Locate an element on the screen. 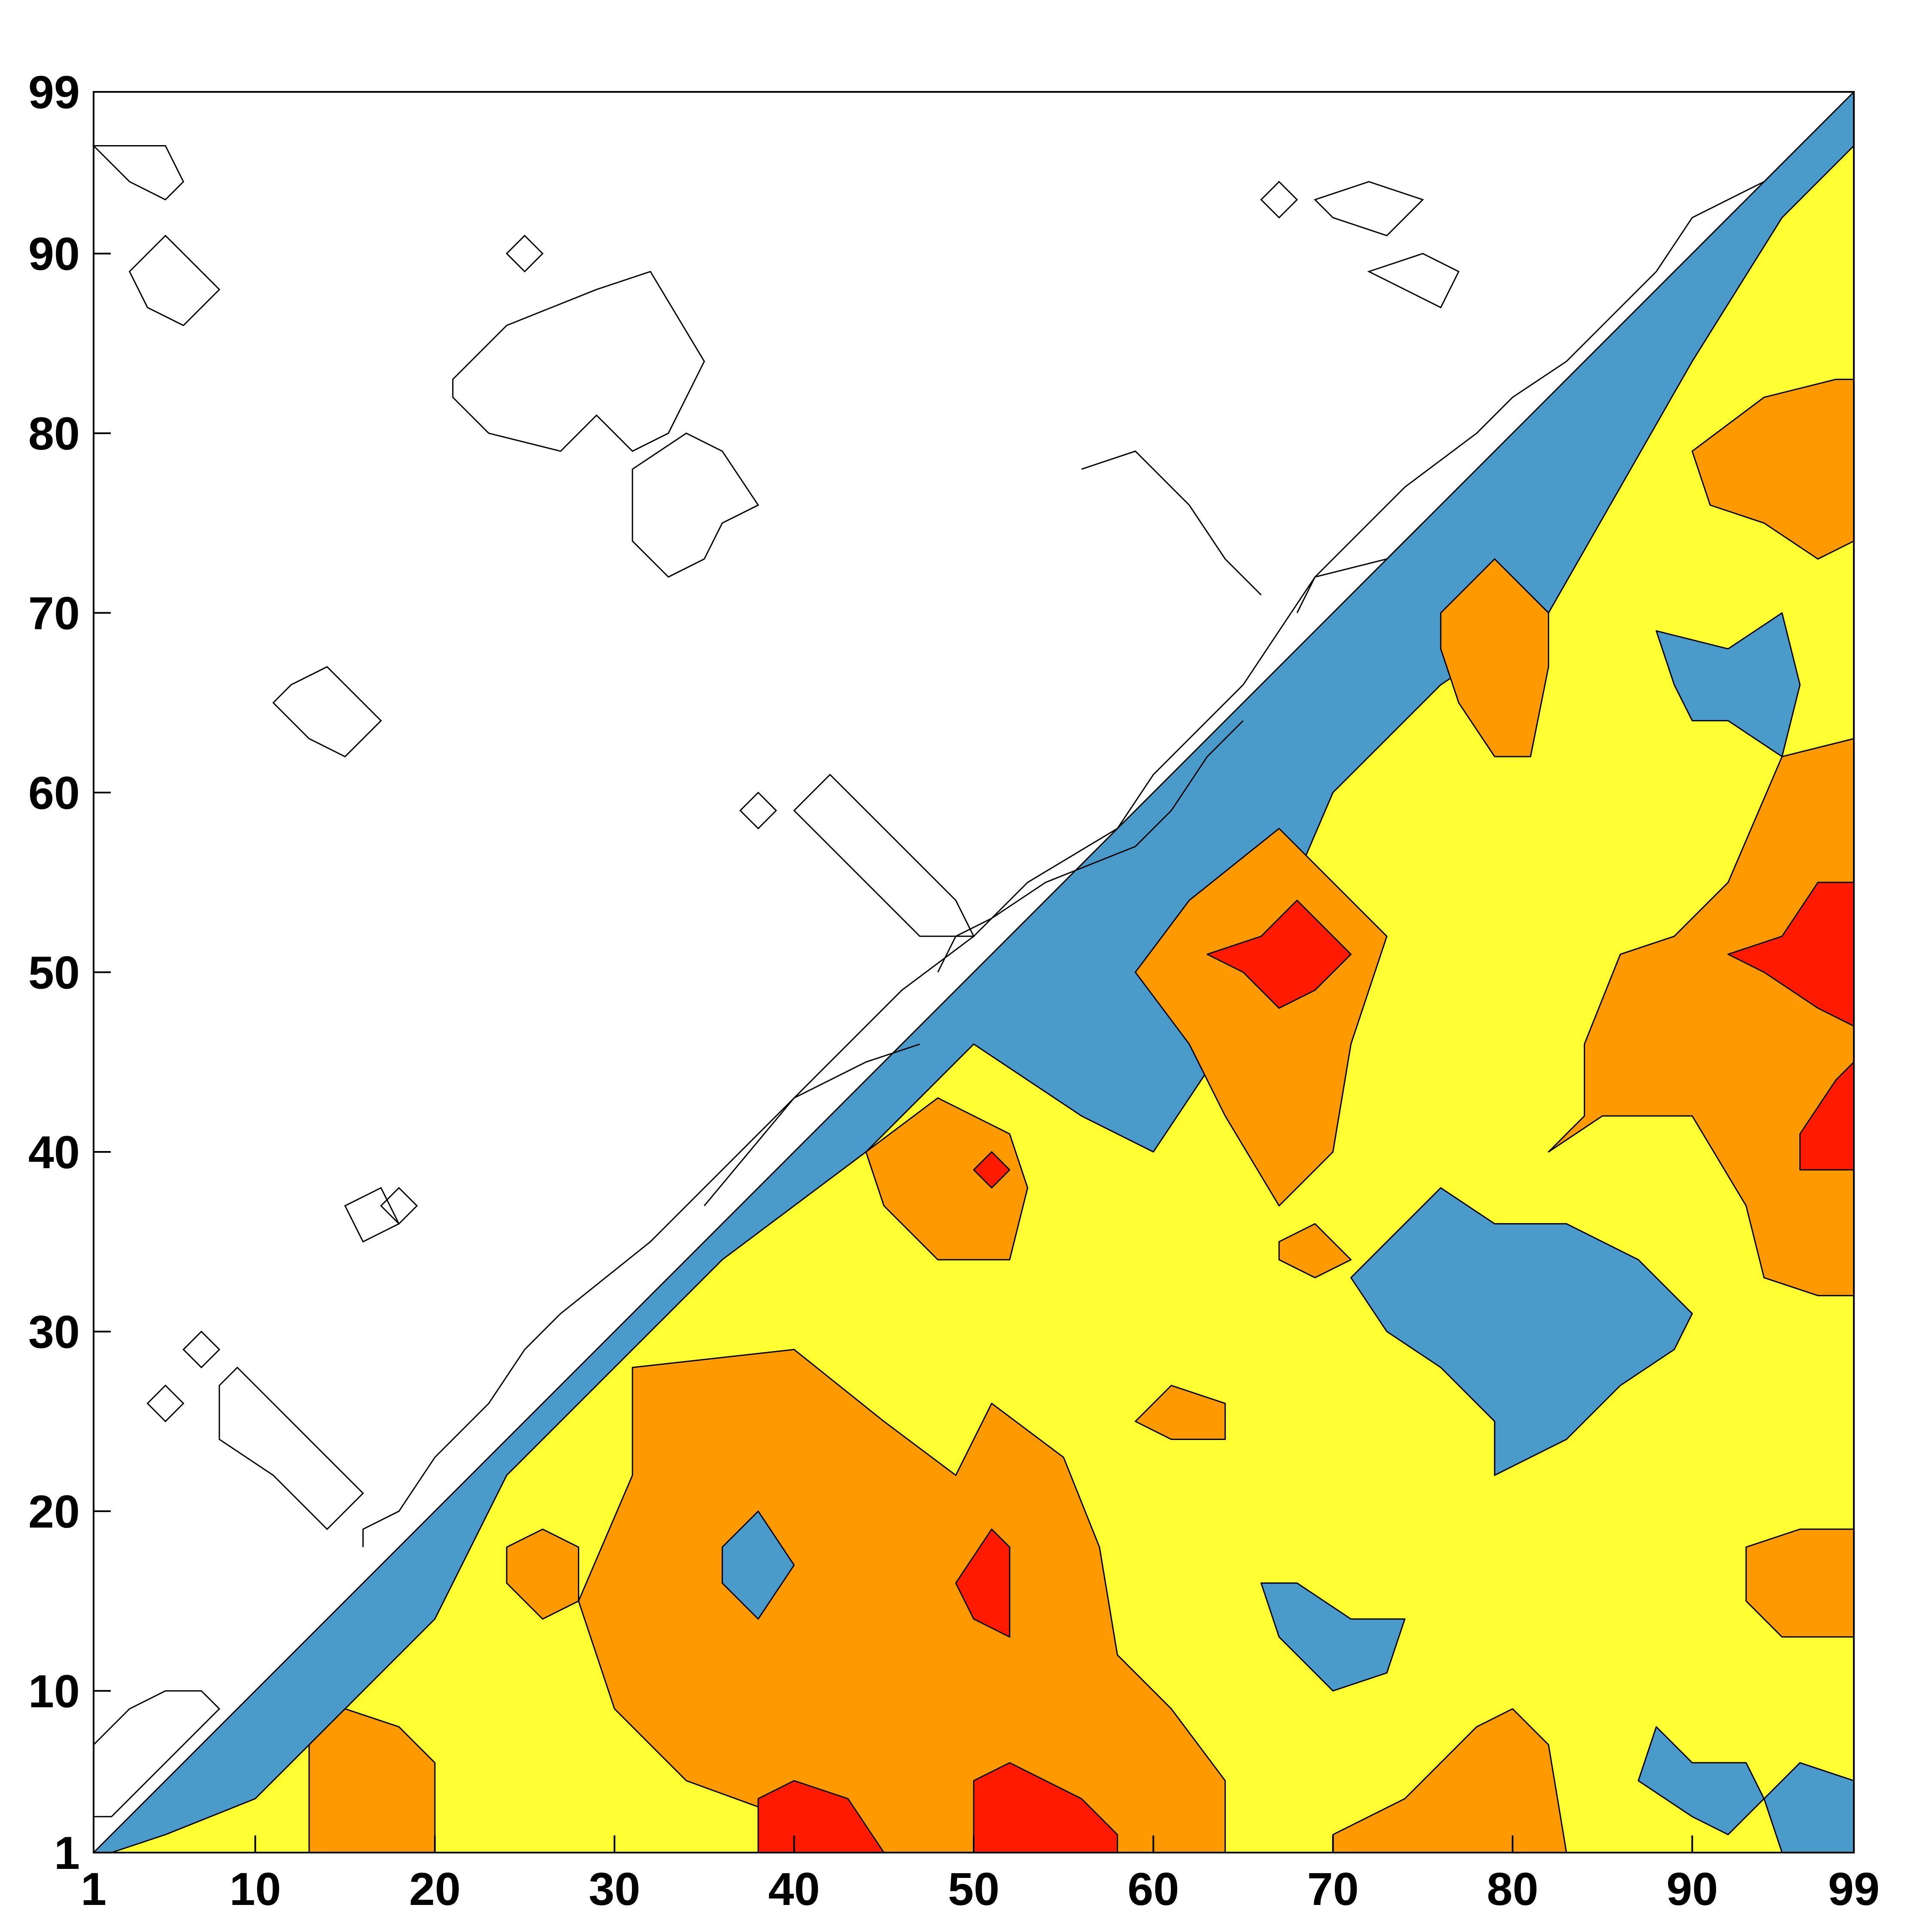  x-tick-label: 60 is located at coordinates (1153, 1889).